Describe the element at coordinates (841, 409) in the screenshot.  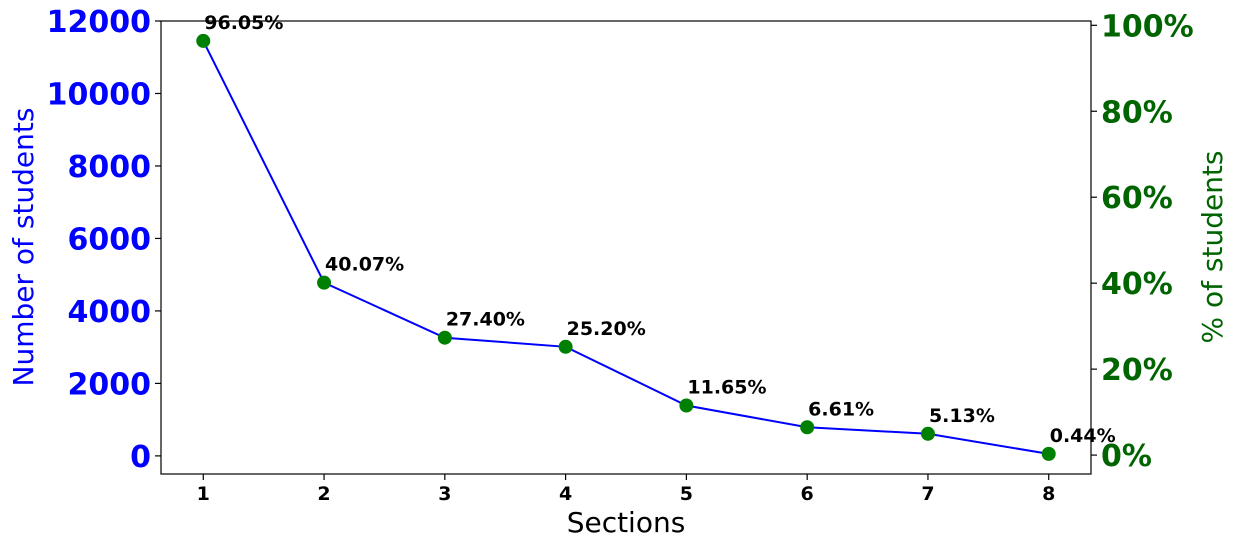
I see `data-point-label: 6.61%` at that location.